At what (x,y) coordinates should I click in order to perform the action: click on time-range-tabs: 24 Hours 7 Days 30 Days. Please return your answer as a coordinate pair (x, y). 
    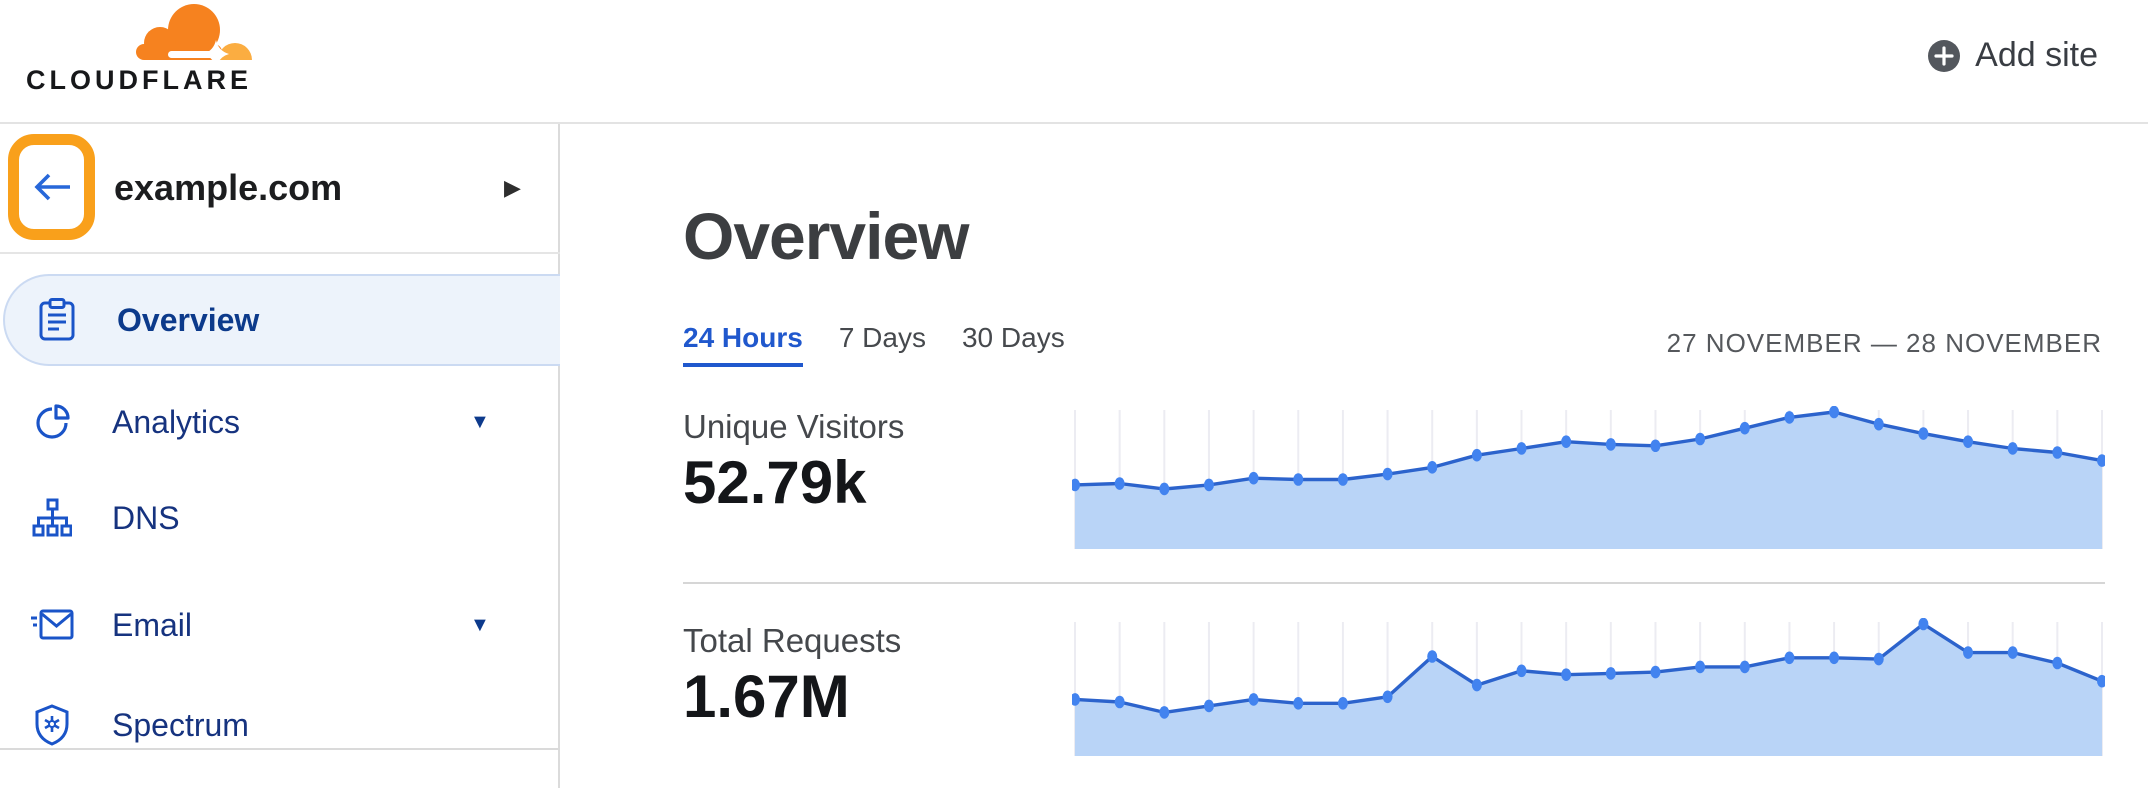
    Looking at the image, I should click on (874, 344).